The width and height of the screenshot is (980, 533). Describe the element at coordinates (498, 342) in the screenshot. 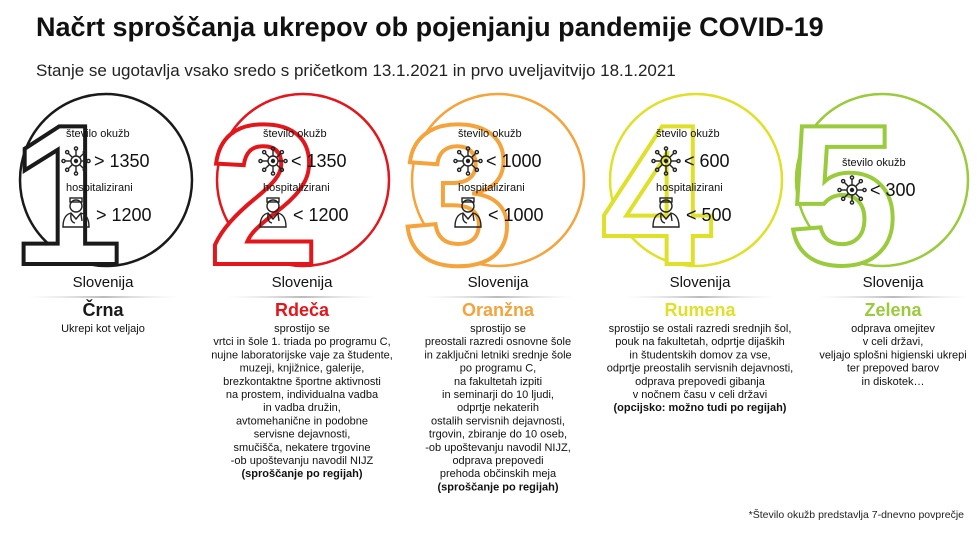

I see `measure-line: preostali razredi osnovne šole` at that location.